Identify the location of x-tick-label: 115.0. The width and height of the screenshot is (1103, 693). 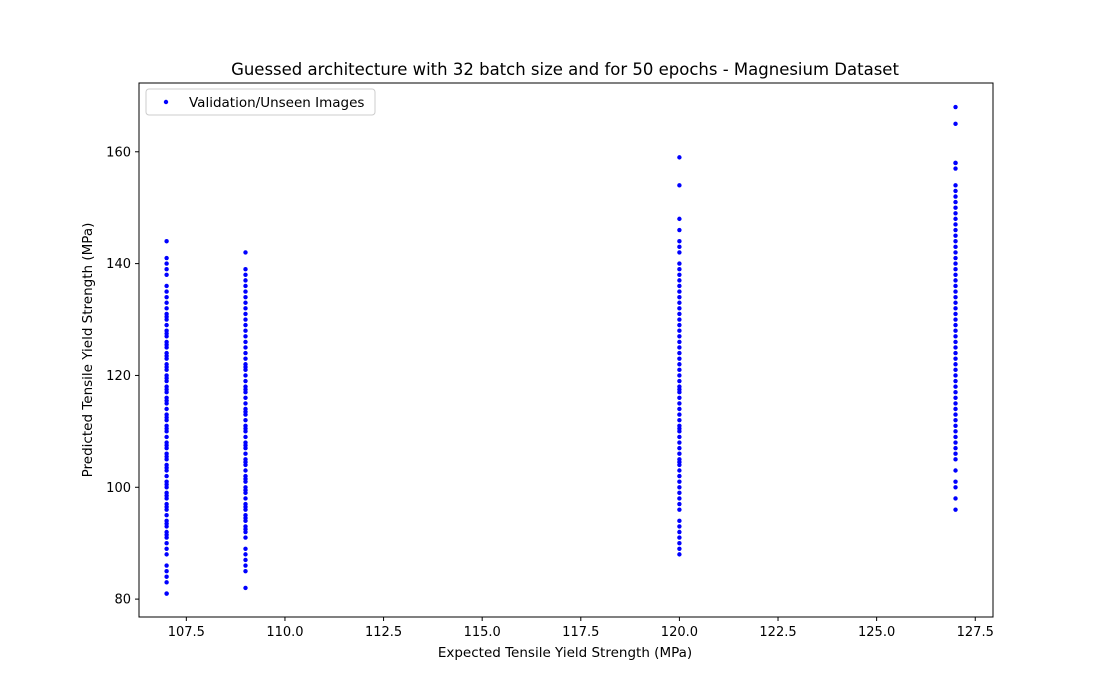
(482, 632).